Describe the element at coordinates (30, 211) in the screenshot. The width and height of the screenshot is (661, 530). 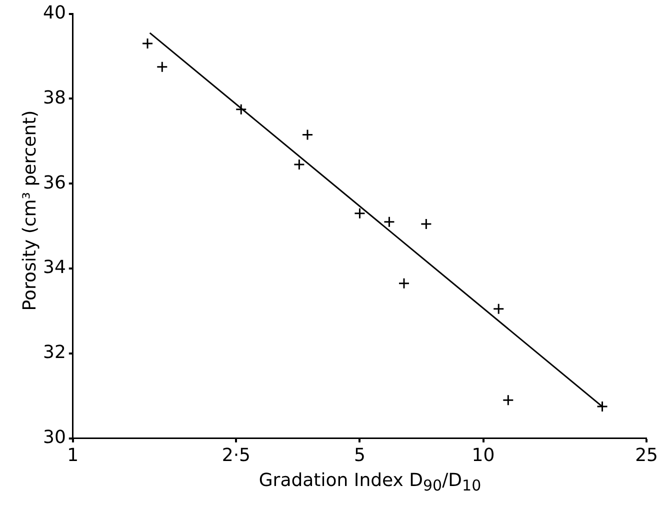
I see `y-axis-title: Porosity (cm³ percent)` at that location.